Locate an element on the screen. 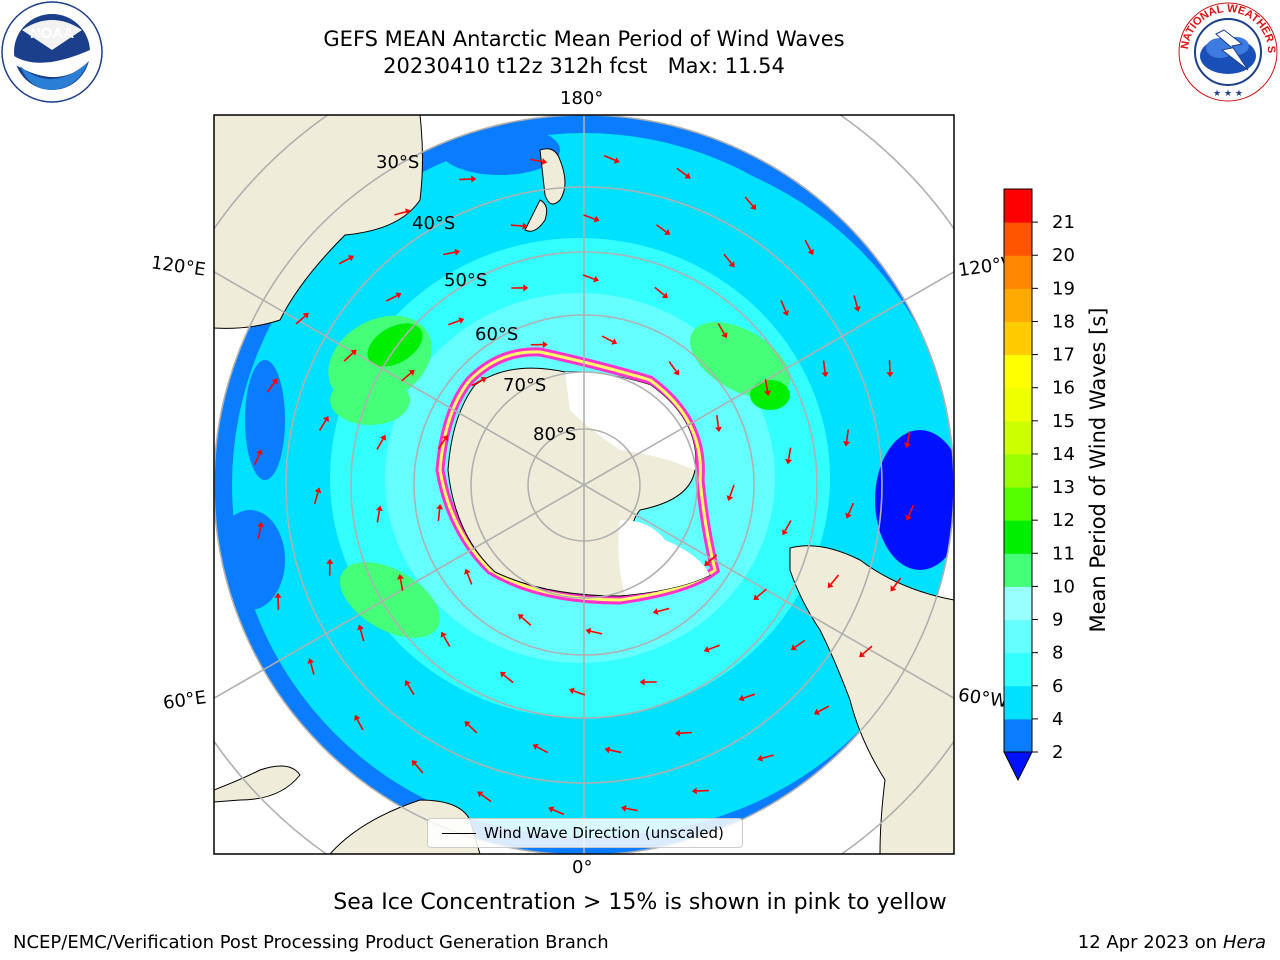 This screenshot has height=960, width=1280. footer-system: Hera is located at coordinates (1244, 942).